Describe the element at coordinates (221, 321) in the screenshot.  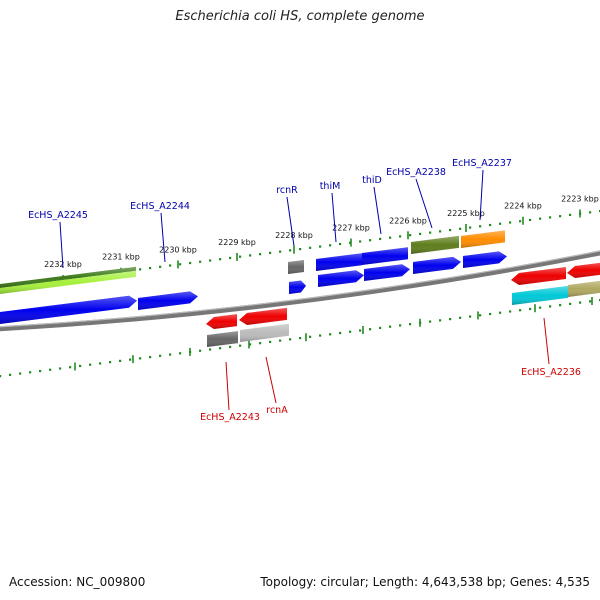
I see `cds-EcHS_A2243-shade` at that location.